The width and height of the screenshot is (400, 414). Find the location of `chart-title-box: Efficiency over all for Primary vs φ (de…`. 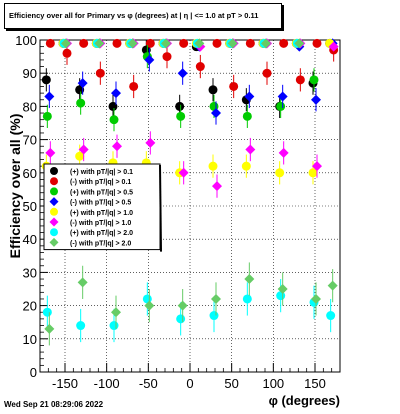

chart-title-box: Efficiency over all for Primary vs φ (de… is located at coordinates (143, 16).